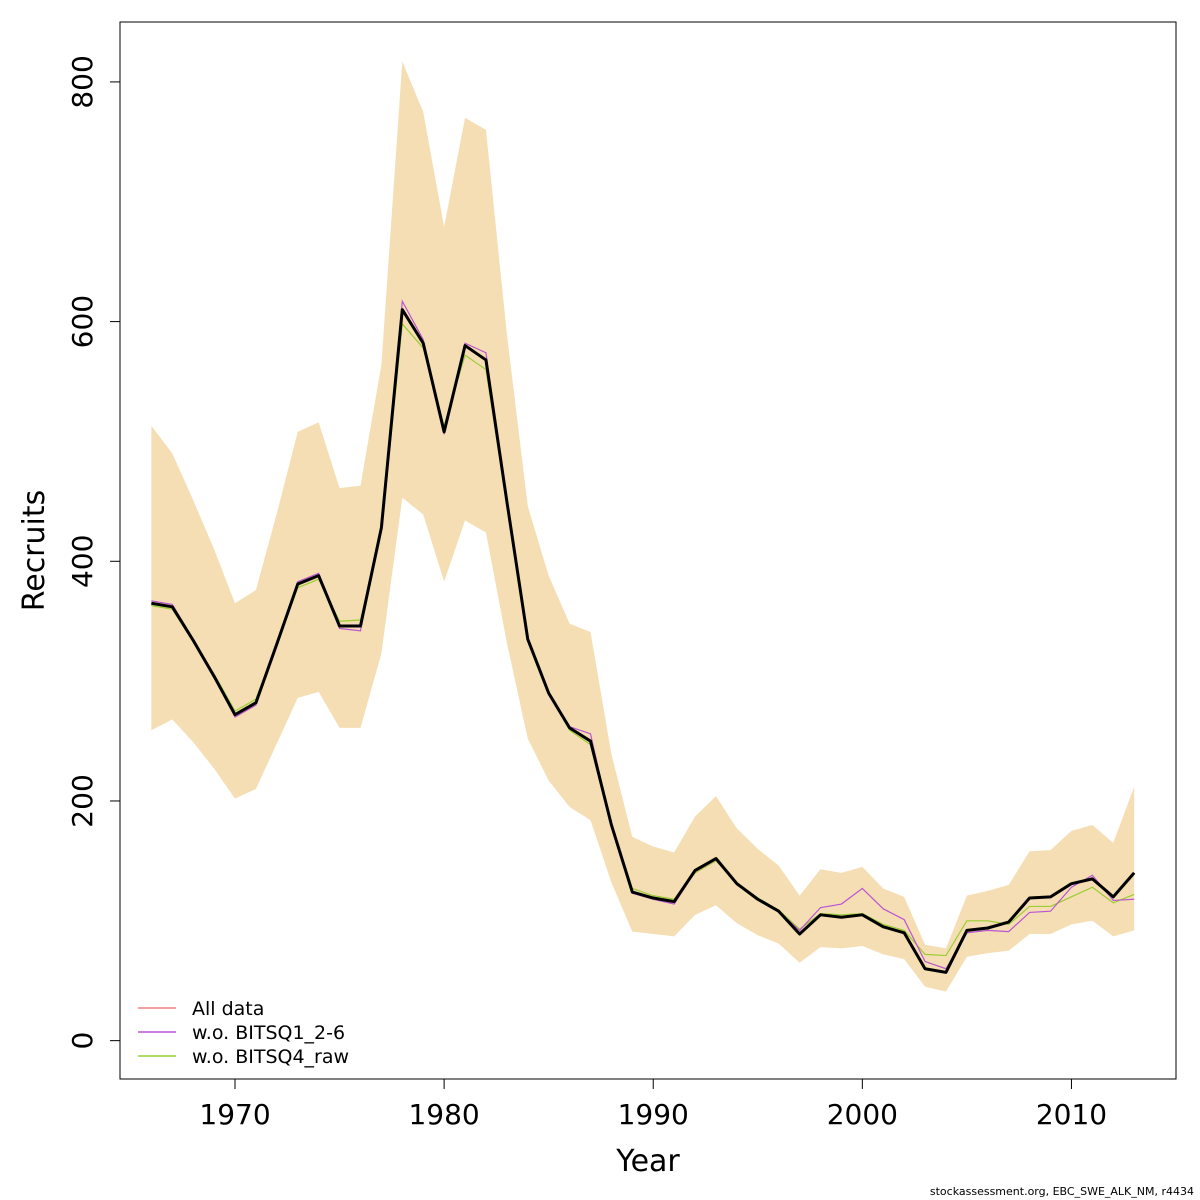 This screenshot has height=1200, width=1200. What do you see at coordinates (653, 1114) in the screenshot?
I see `x-tick-label: 1990` at bounding box center [653, 1114].